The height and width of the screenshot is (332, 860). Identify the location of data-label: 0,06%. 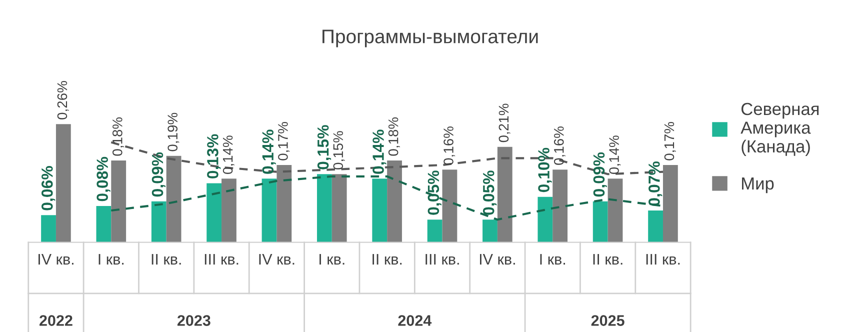
(49, 188).